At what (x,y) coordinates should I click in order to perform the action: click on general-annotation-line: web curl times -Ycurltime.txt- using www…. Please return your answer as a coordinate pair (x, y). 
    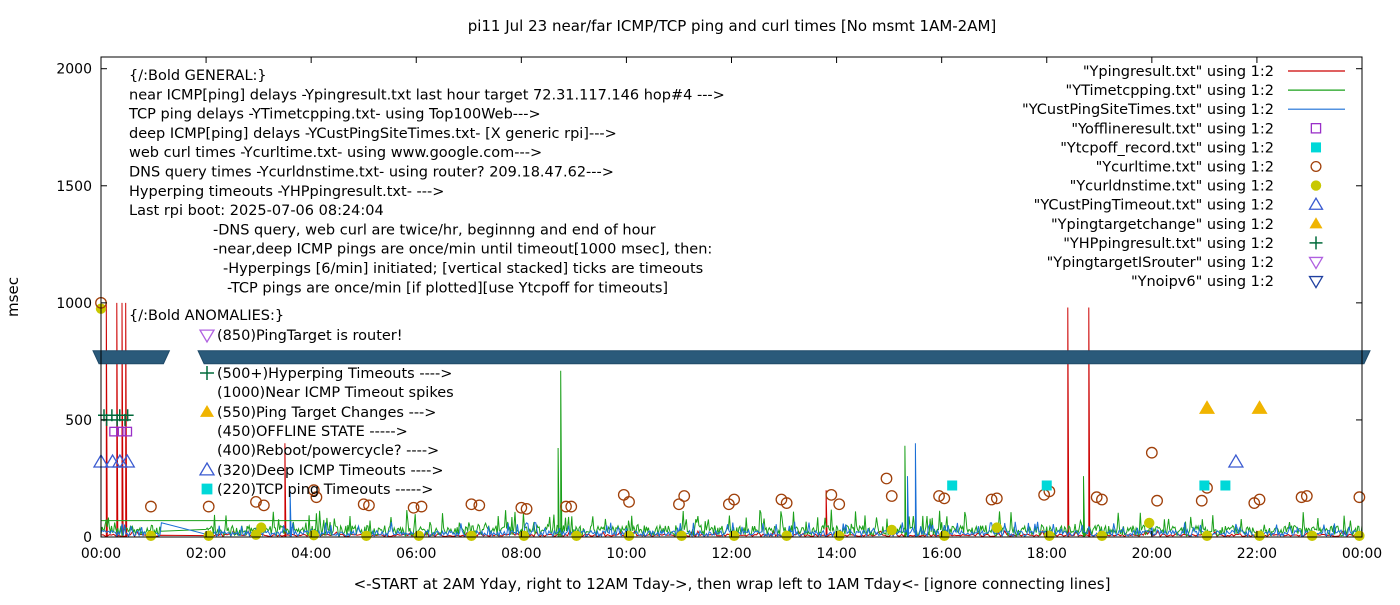
    Looking at the image, I should click on (335, 153).